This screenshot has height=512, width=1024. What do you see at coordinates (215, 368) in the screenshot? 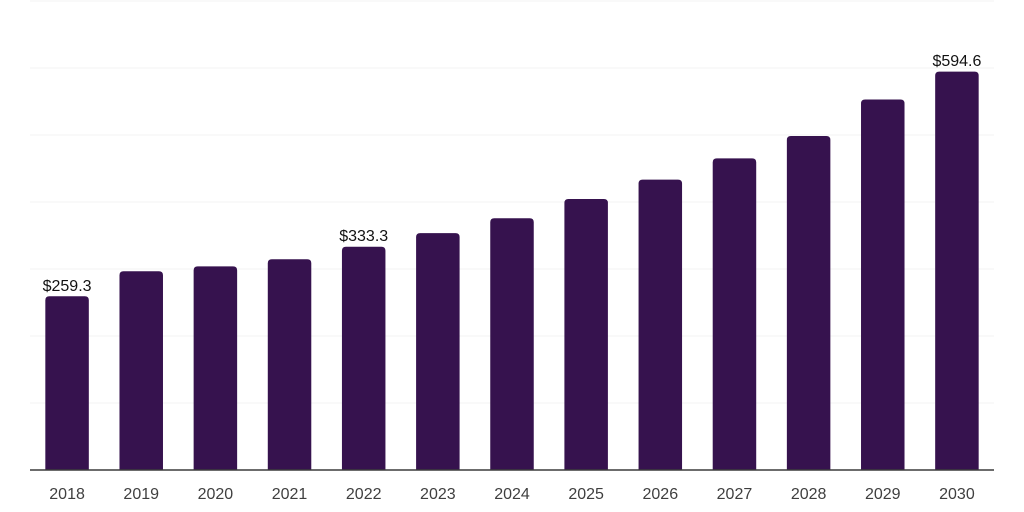
I see `bar-2020` at bounding box center [215, 368].